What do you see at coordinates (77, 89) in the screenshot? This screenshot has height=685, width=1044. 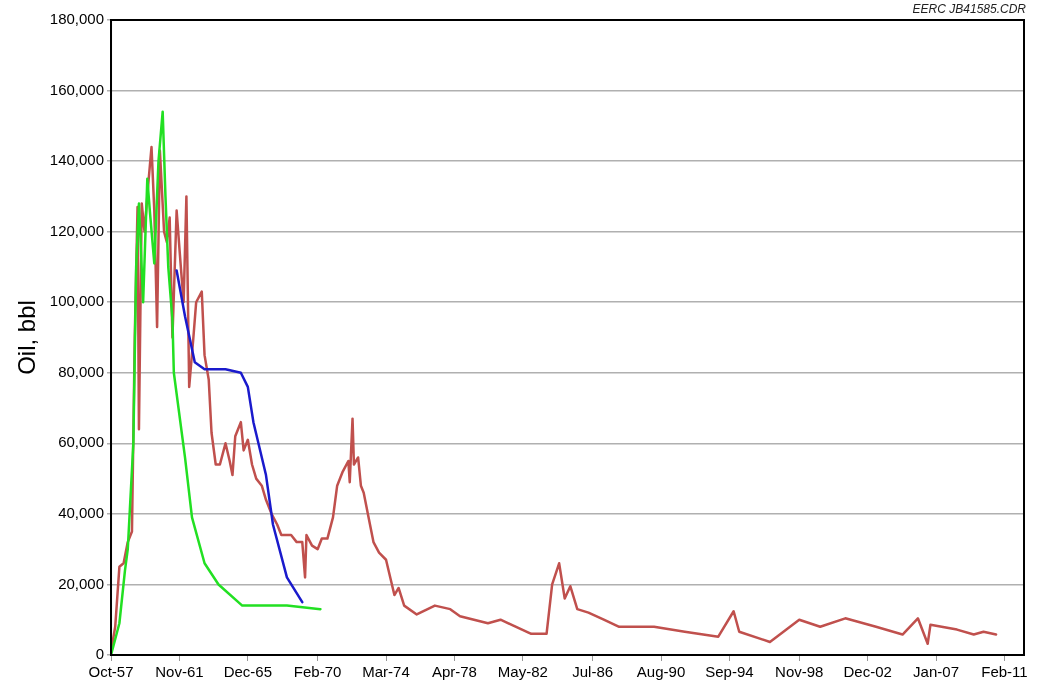 I see `y-tick-label: 160,000` at bounding box center [77, 89].